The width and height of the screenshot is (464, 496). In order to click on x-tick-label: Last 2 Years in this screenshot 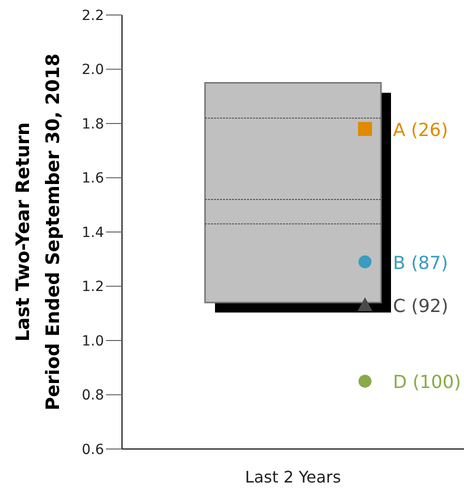, I will do `click(293, 476)`.